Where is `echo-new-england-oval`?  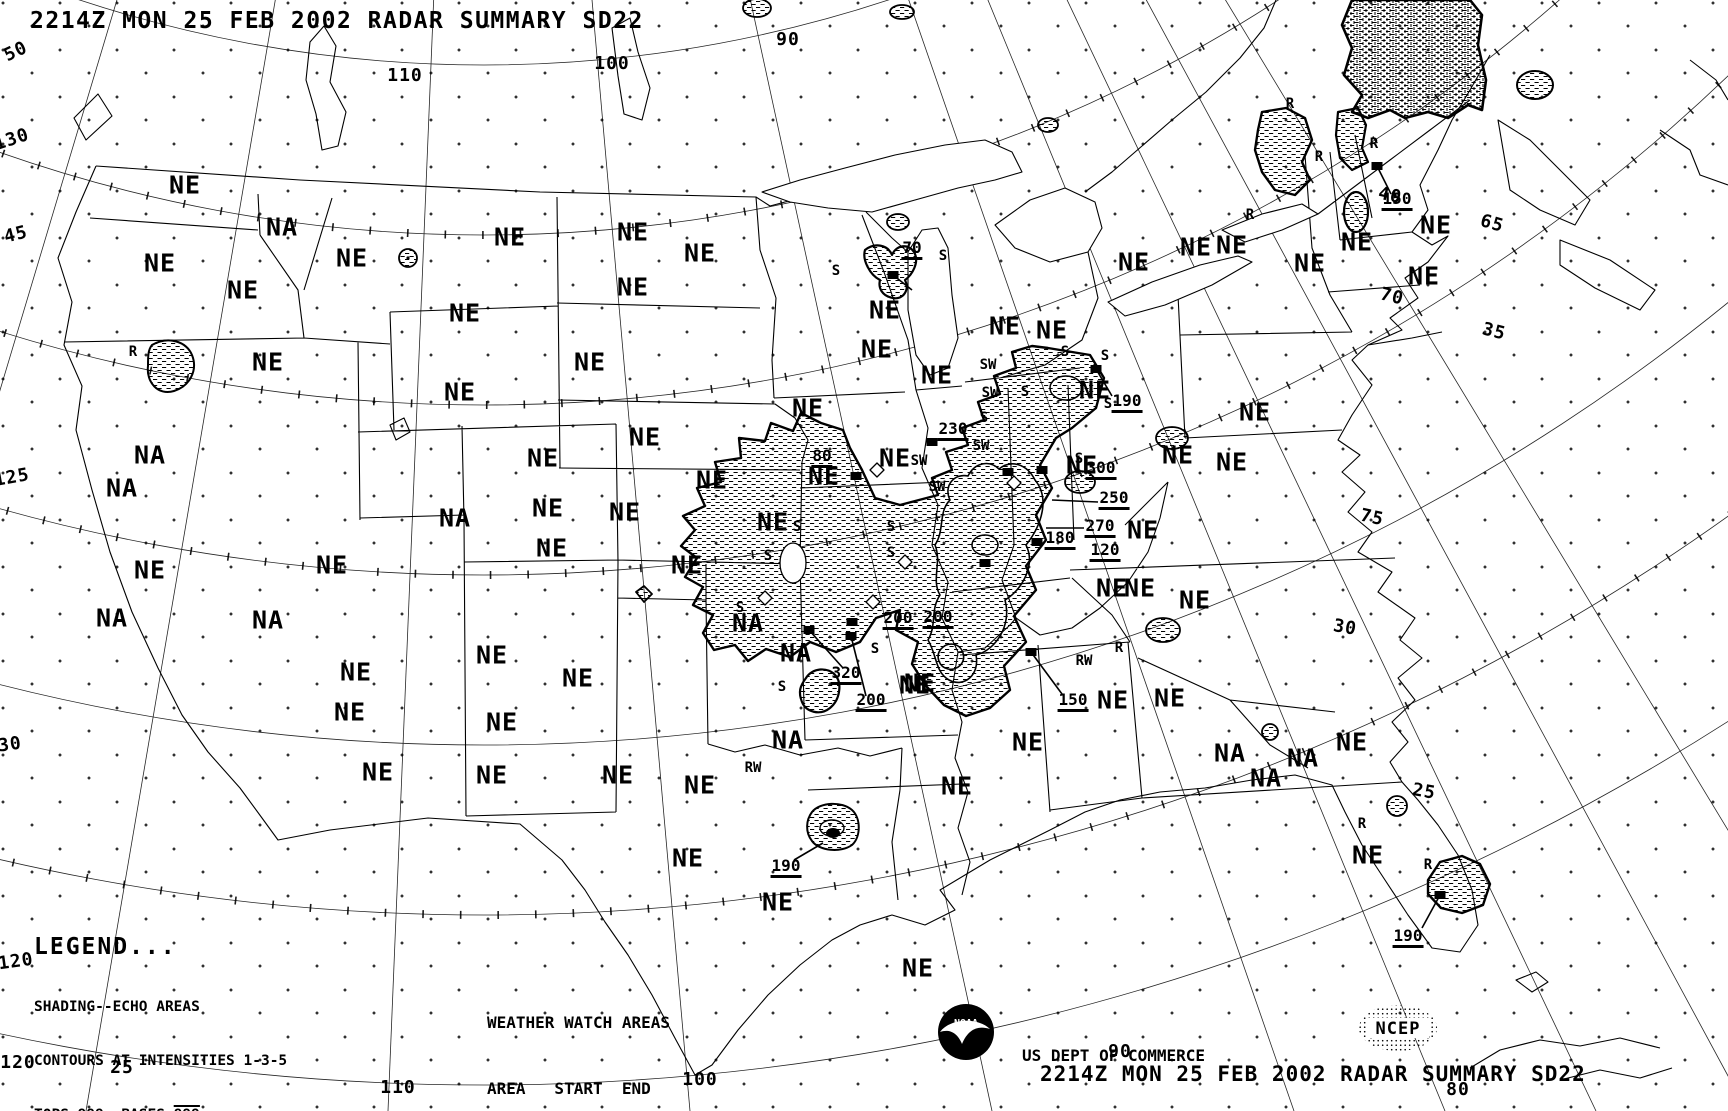
echo-new-england-oval is located at coordinates (1356, 212).